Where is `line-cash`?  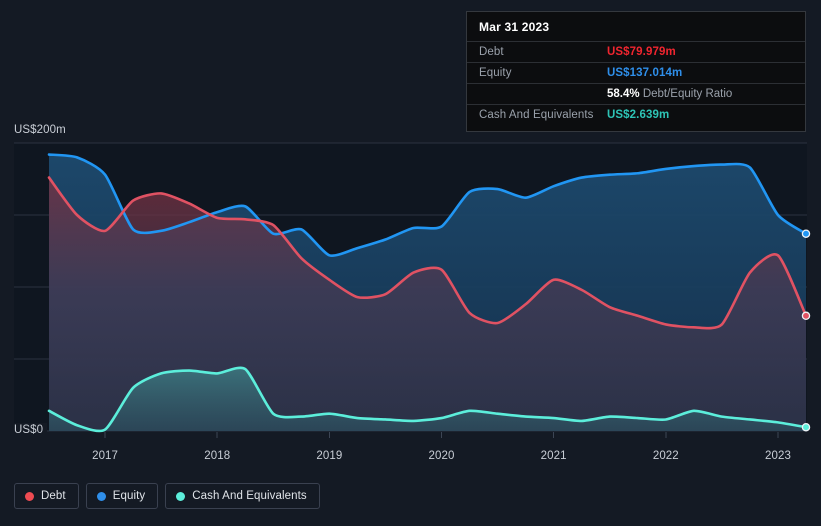 line-cash is located at coordinates (427, 399).